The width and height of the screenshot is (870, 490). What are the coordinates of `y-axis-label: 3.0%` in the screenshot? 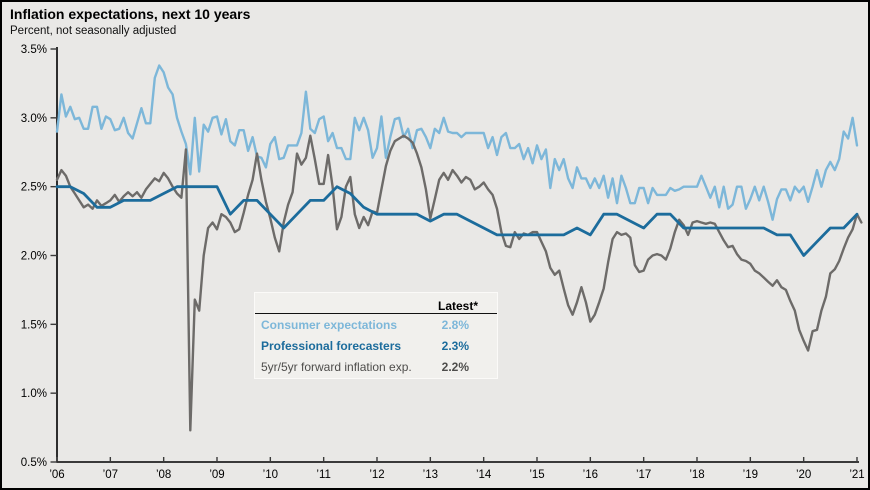 It's located at (34, 119).